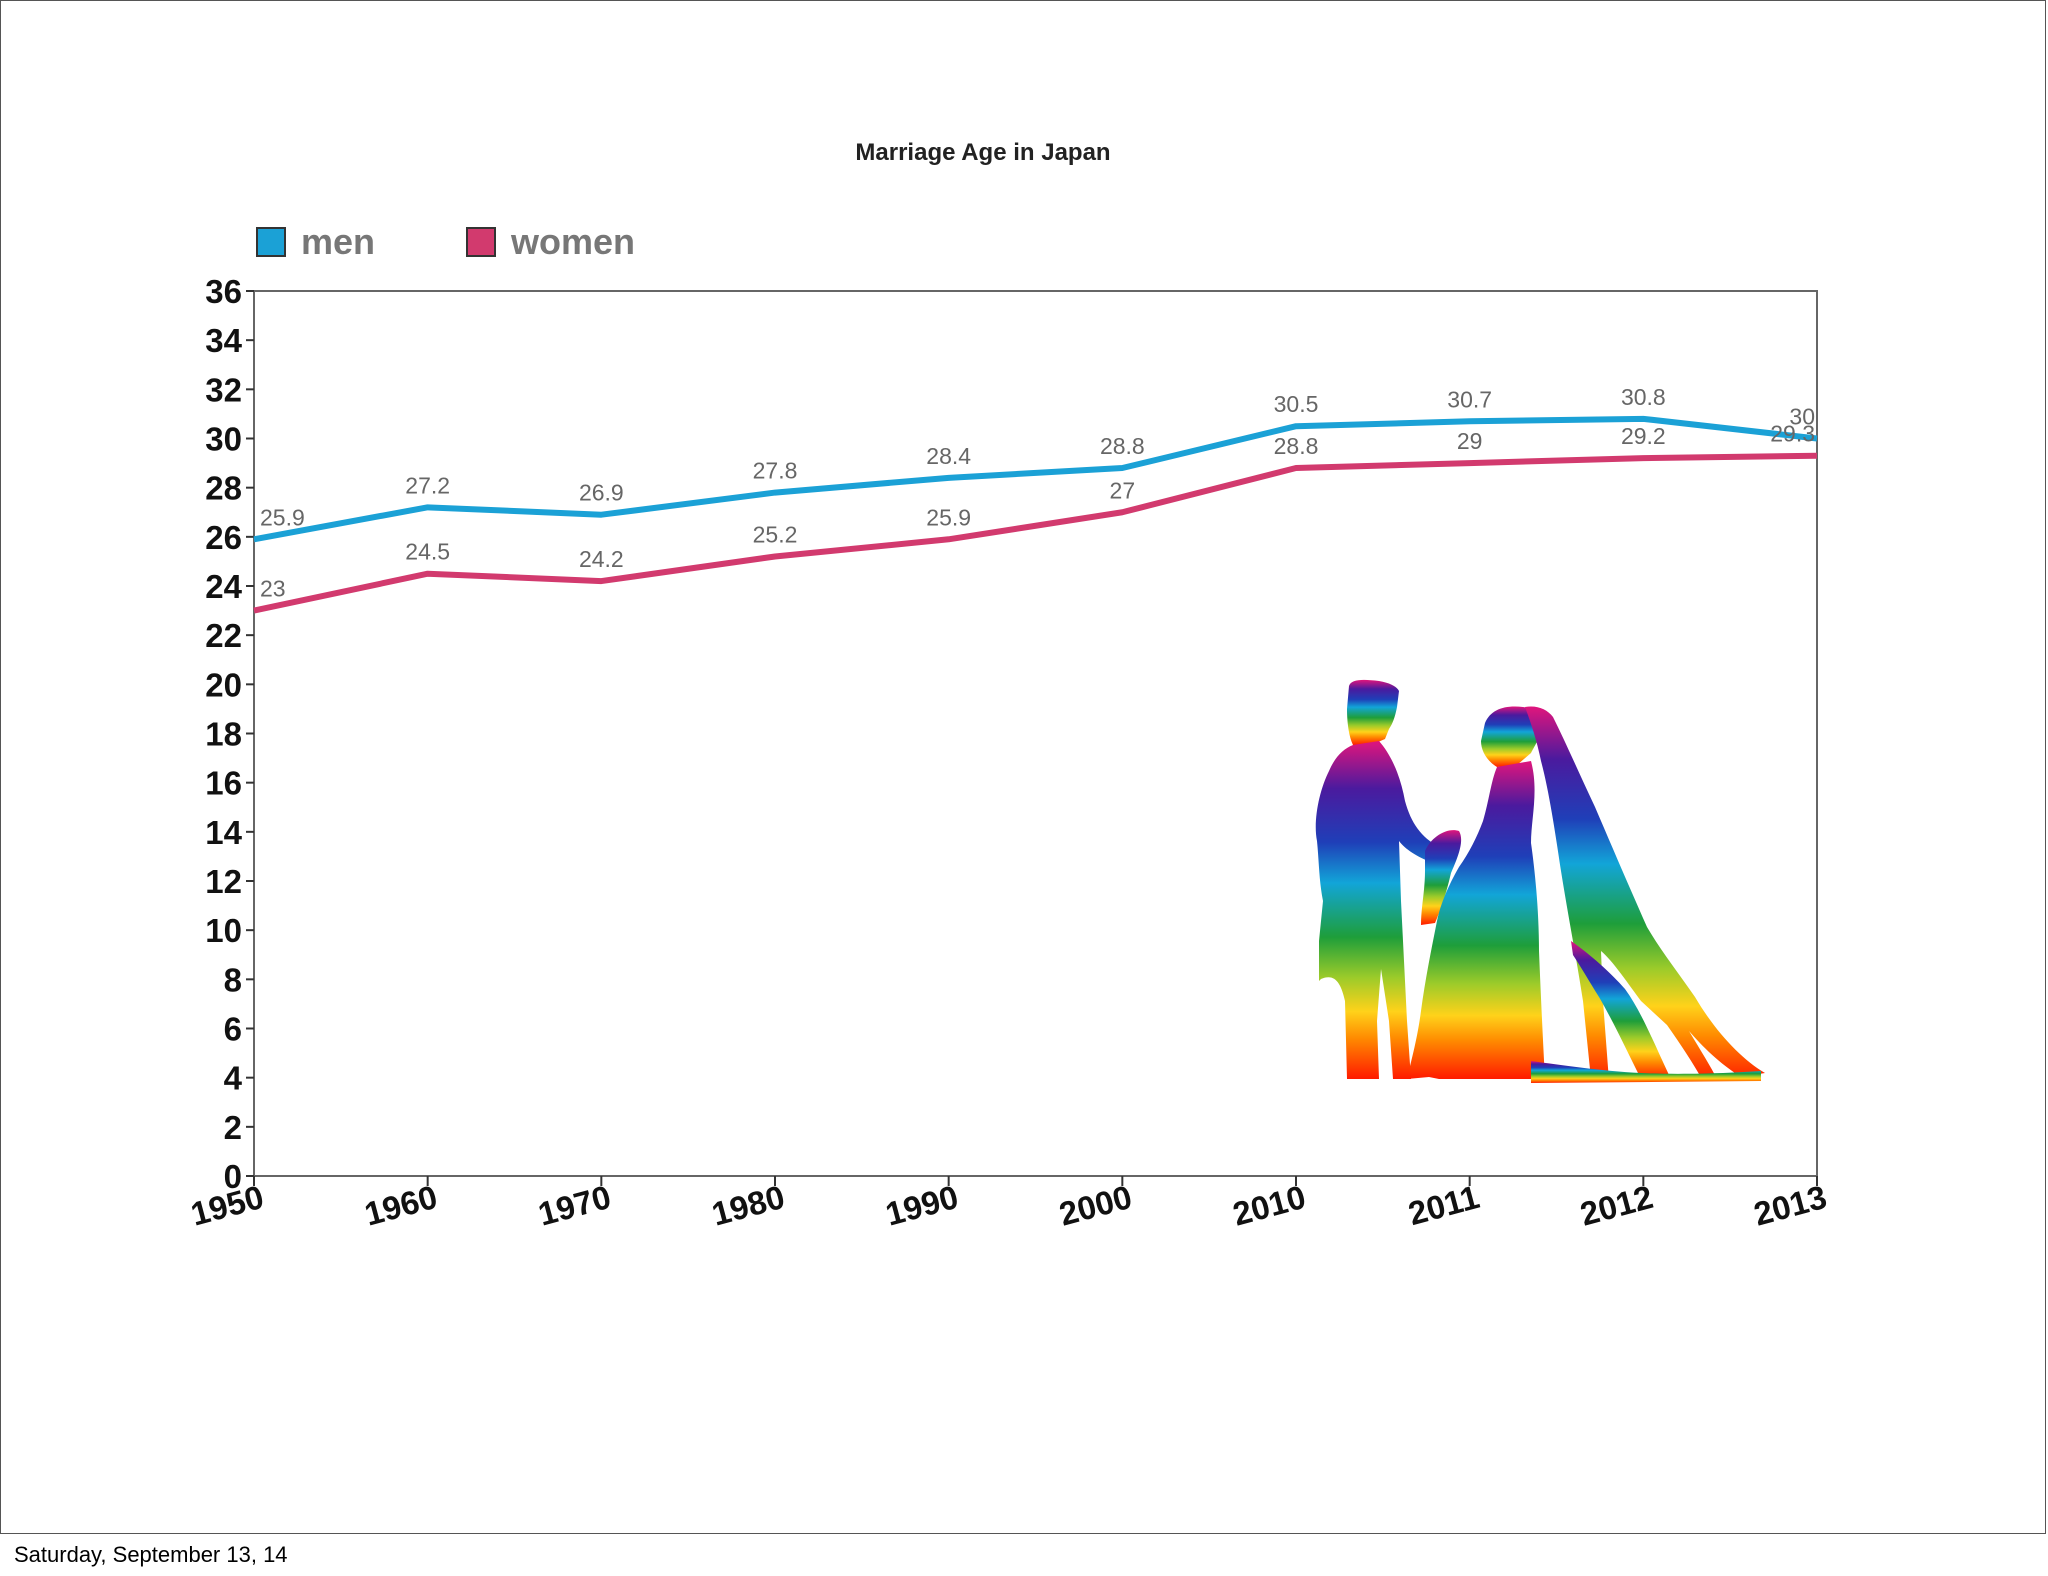 The image size is (2048, 1576). What do you see at coordinates (223, 439) in the screenshot?
I see `y-tick-label: 30` at bounding box center [223, 439].